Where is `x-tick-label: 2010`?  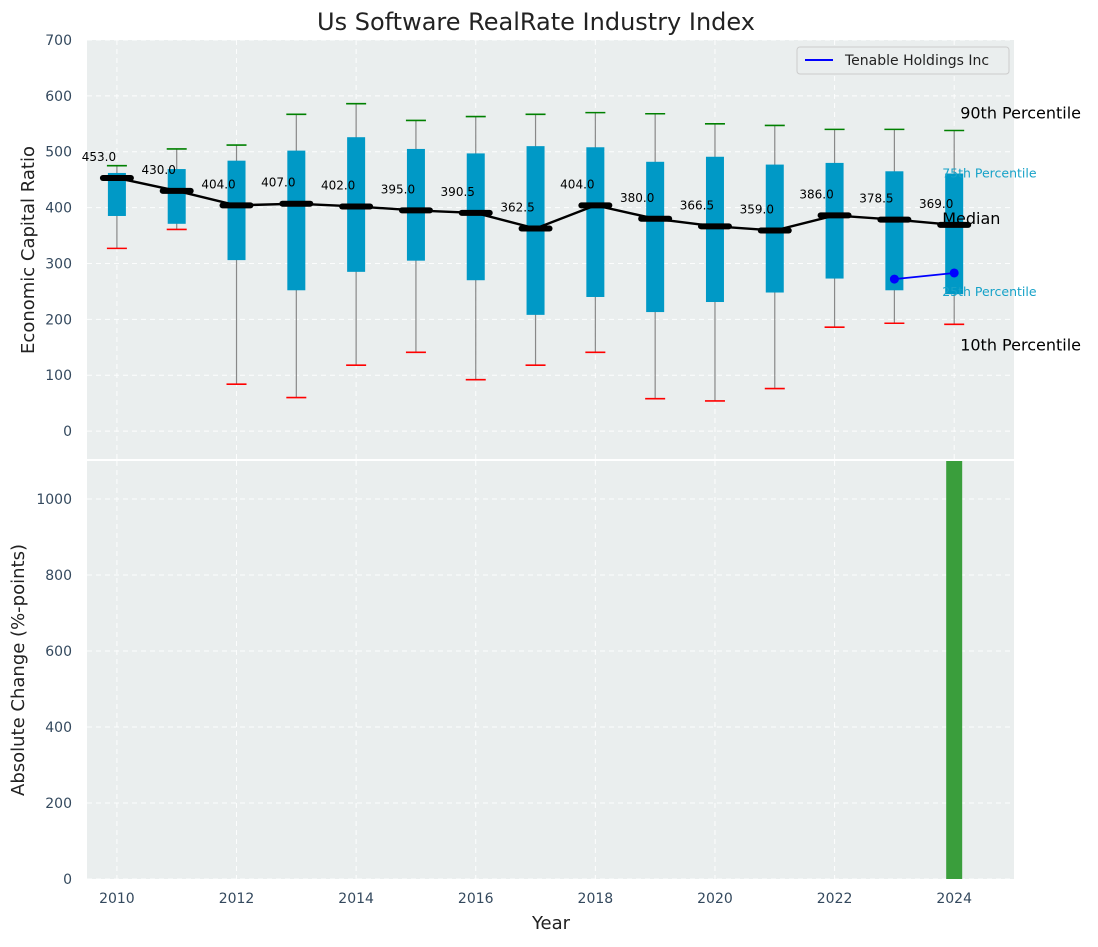 x-tick-label: 2010 is located at coordinates (117, 899).